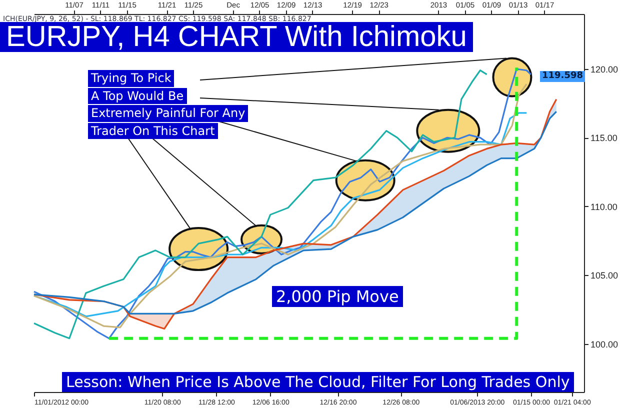  I want to click on annotation: 119.598, so click(562, 76).